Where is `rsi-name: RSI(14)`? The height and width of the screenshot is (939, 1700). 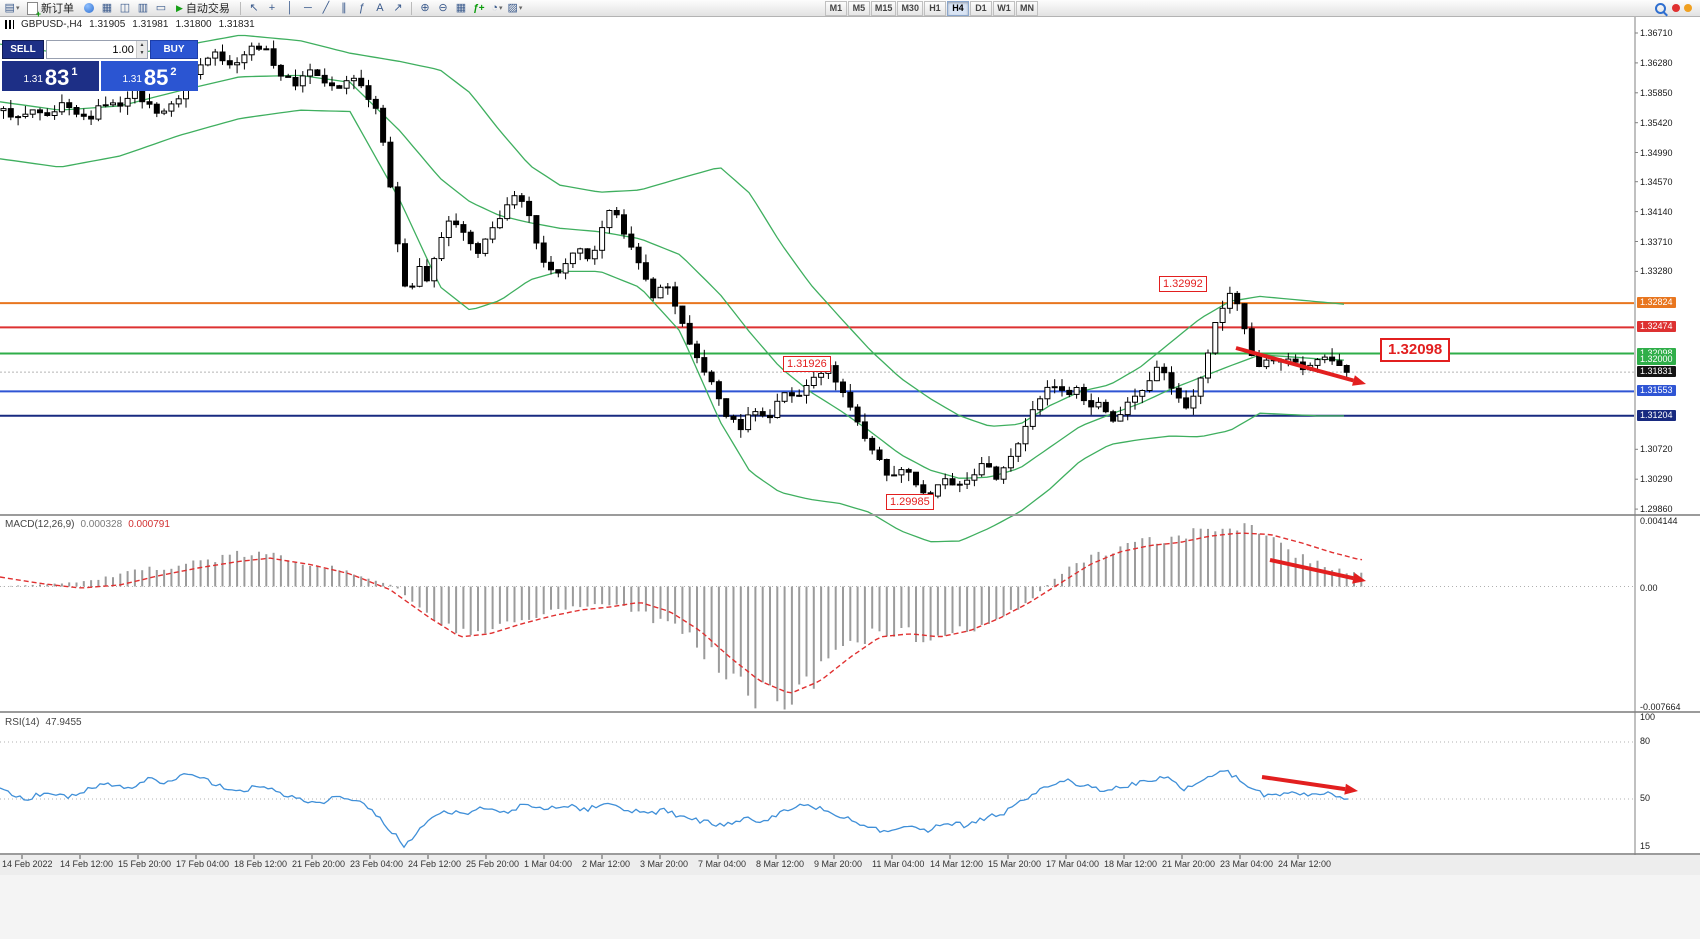
rsi-name: RSI(14) is located at coordinates (22, 722).